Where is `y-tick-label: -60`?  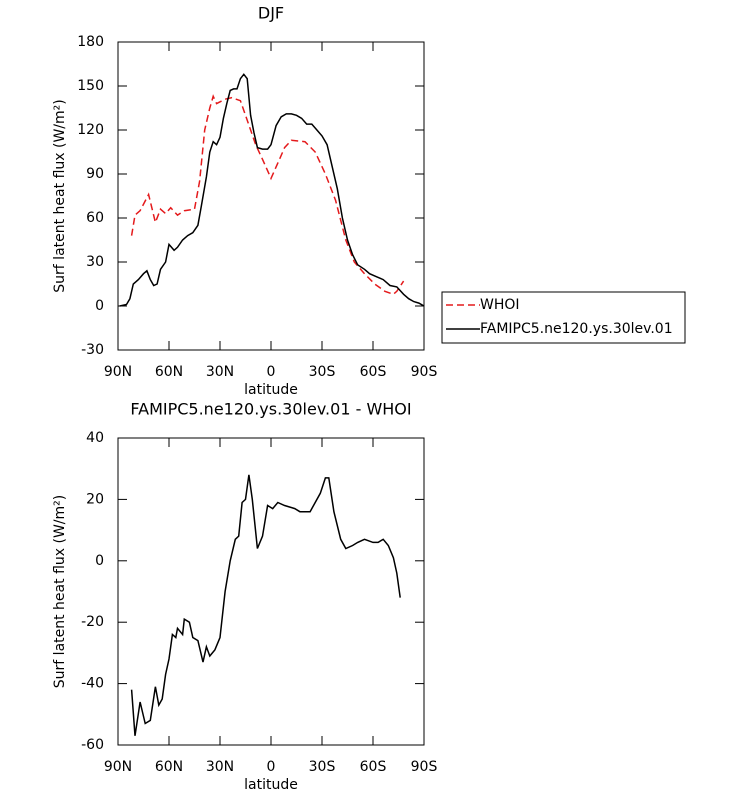 y-tick-label: -60 is located at coordinates (92, 745).